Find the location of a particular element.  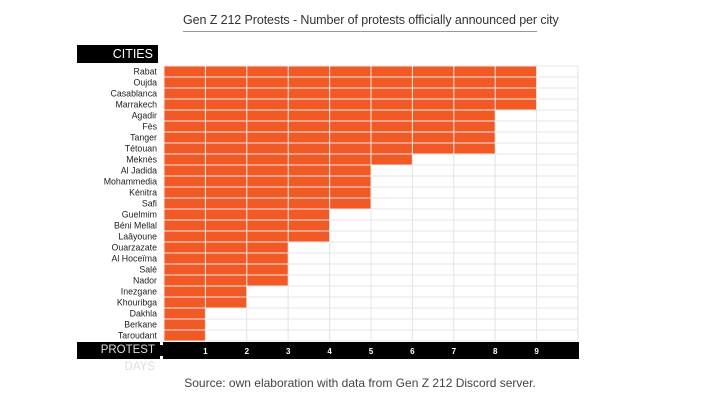

x-axis-bar is located at coordinates (328, 350).